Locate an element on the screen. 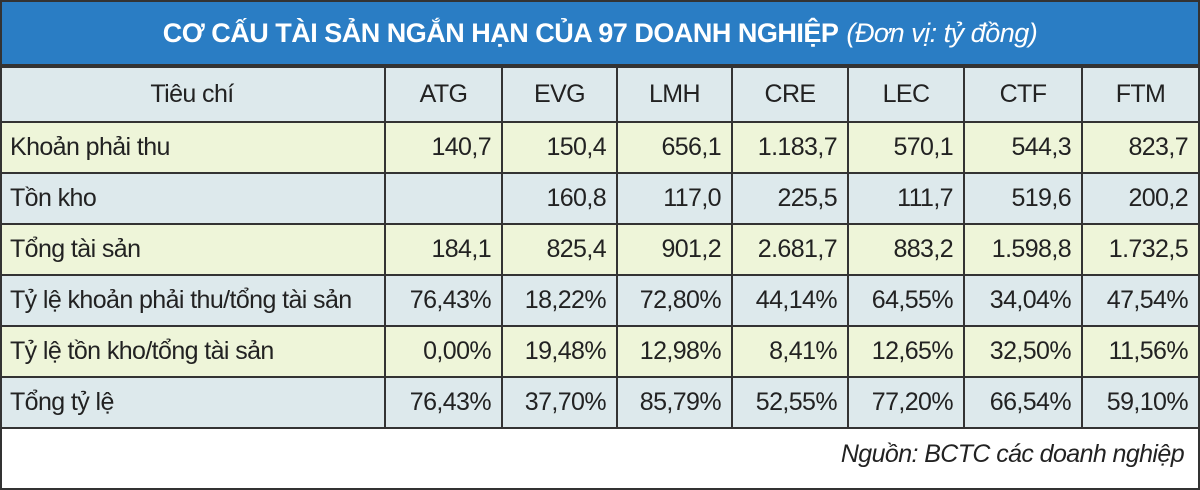  table-cell: 59,10% is located at coordinates (1139, 402).